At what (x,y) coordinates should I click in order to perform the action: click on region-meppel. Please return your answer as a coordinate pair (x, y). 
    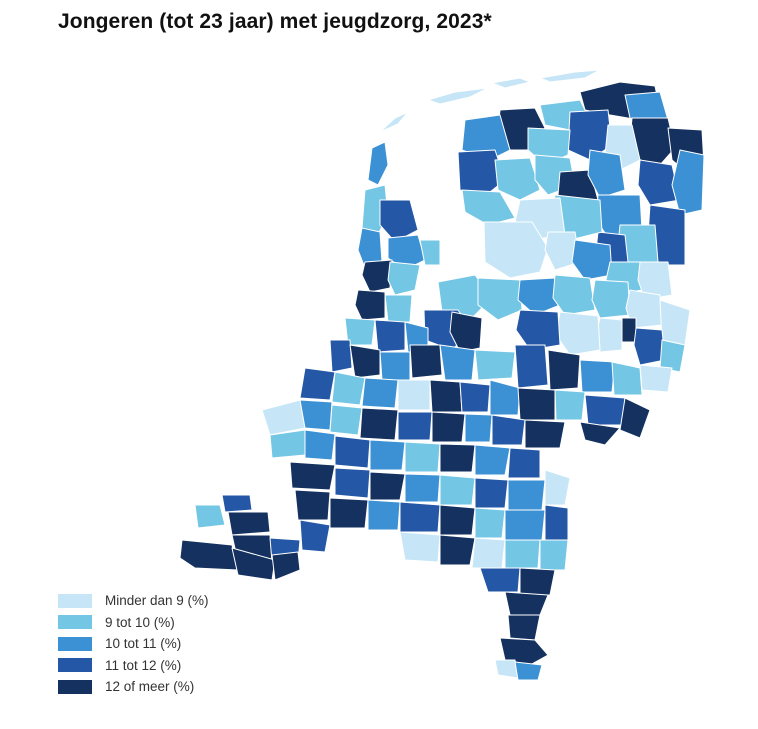
    Looking at the image, I should click on (592, 260).